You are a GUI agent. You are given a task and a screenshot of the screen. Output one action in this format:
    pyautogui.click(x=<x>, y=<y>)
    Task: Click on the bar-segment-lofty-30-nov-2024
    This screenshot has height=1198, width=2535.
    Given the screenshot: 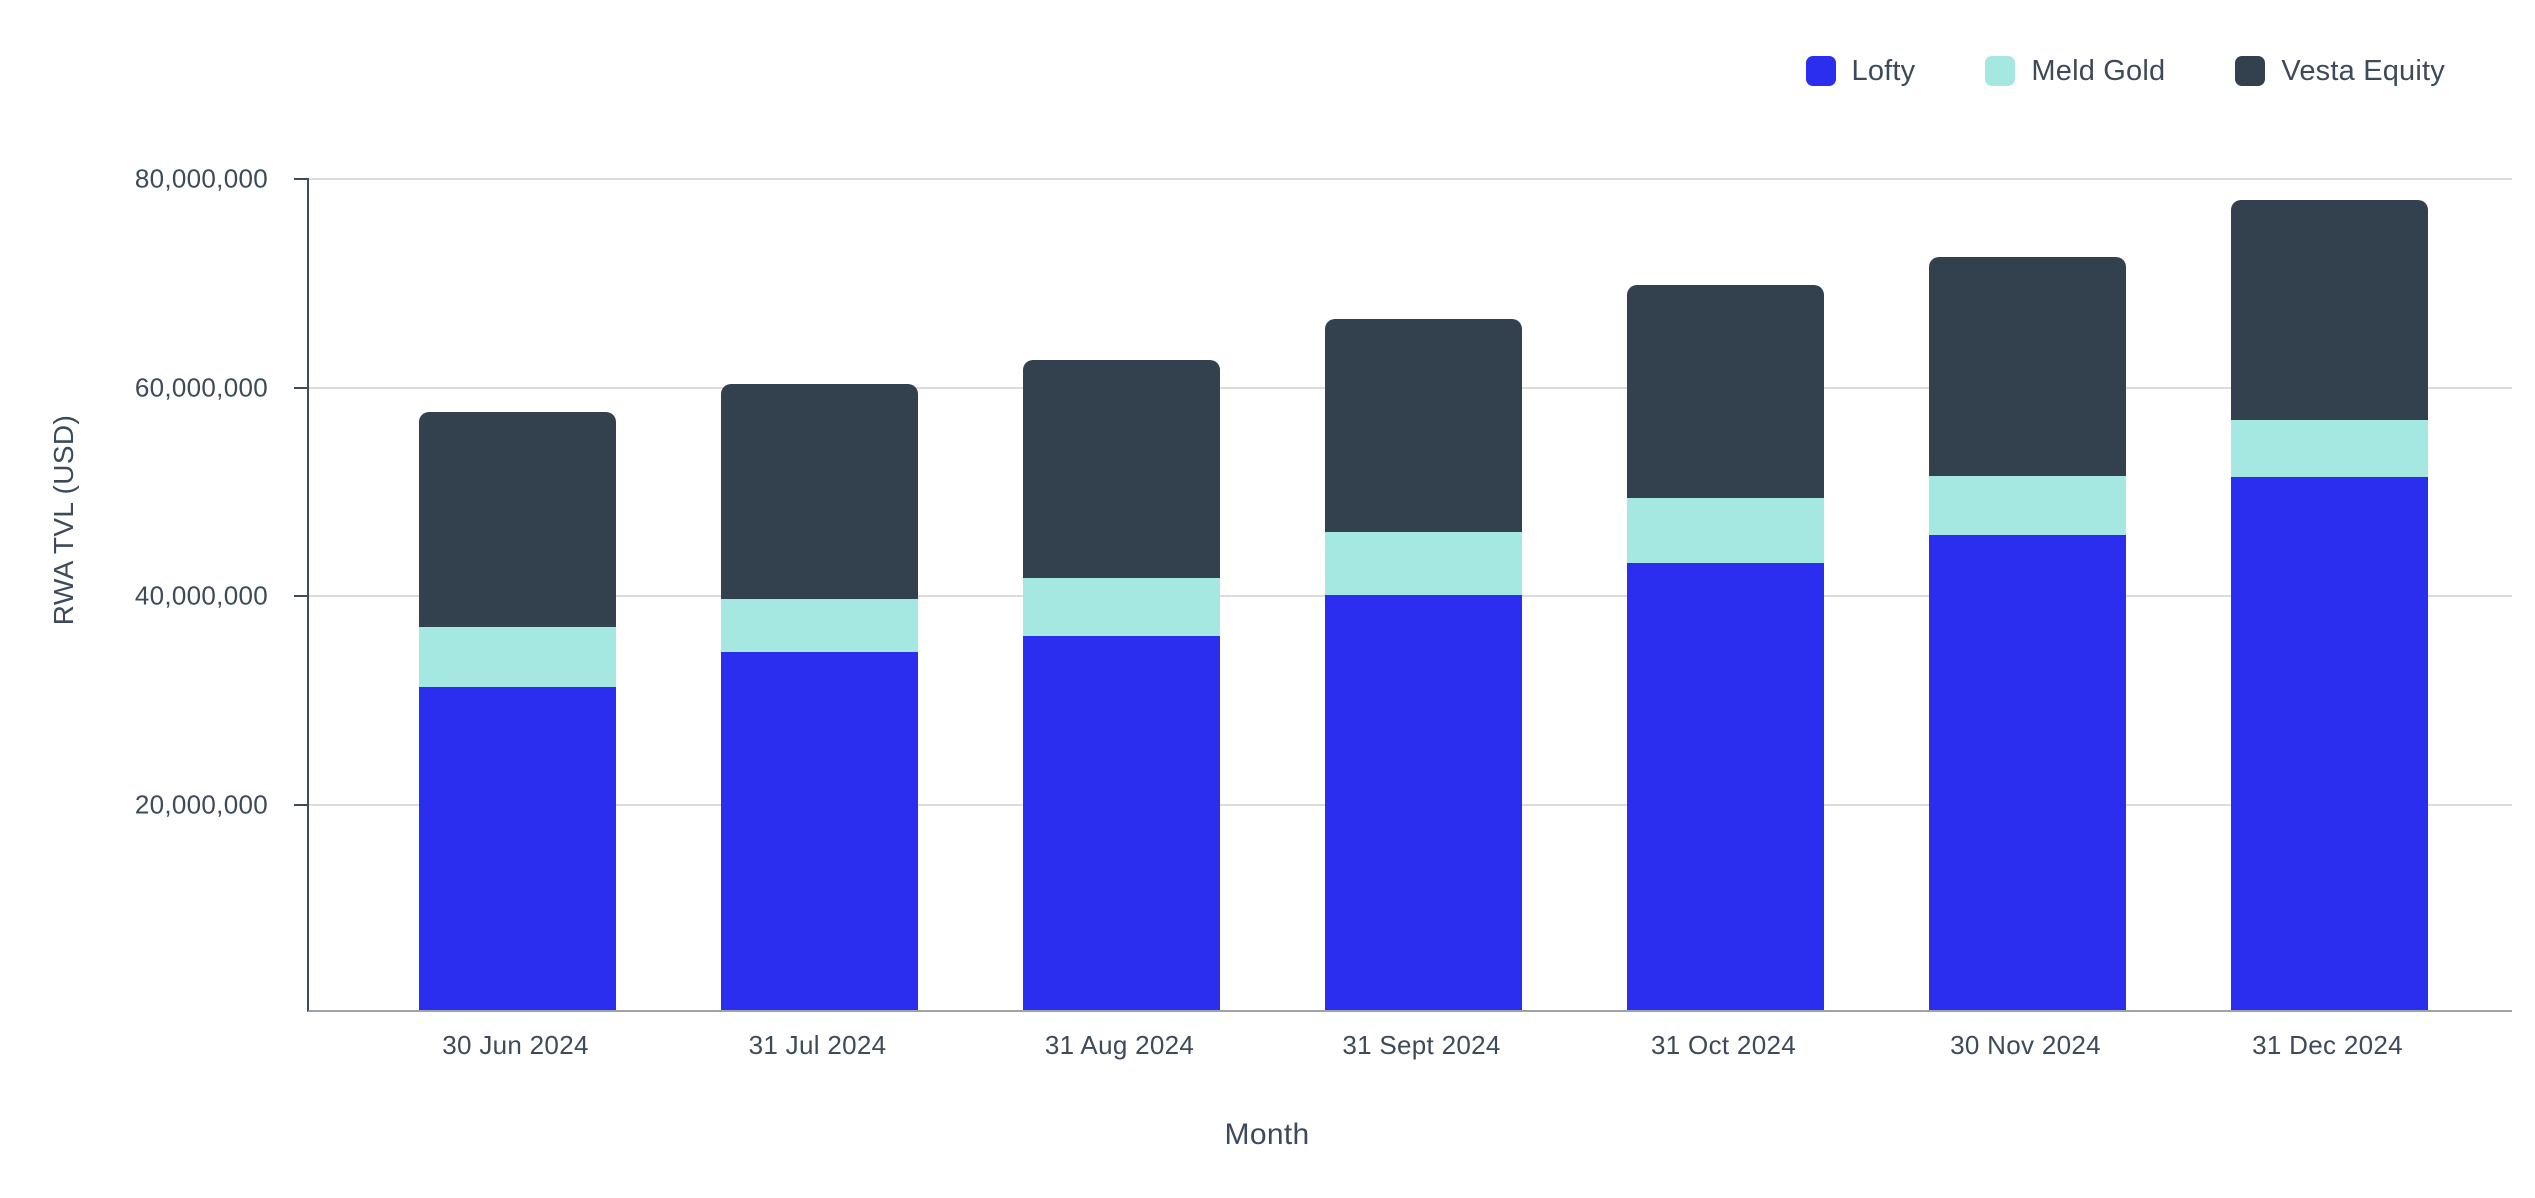 What is the action you would take?
    pyautogui.click(x=2027, y=772)
    